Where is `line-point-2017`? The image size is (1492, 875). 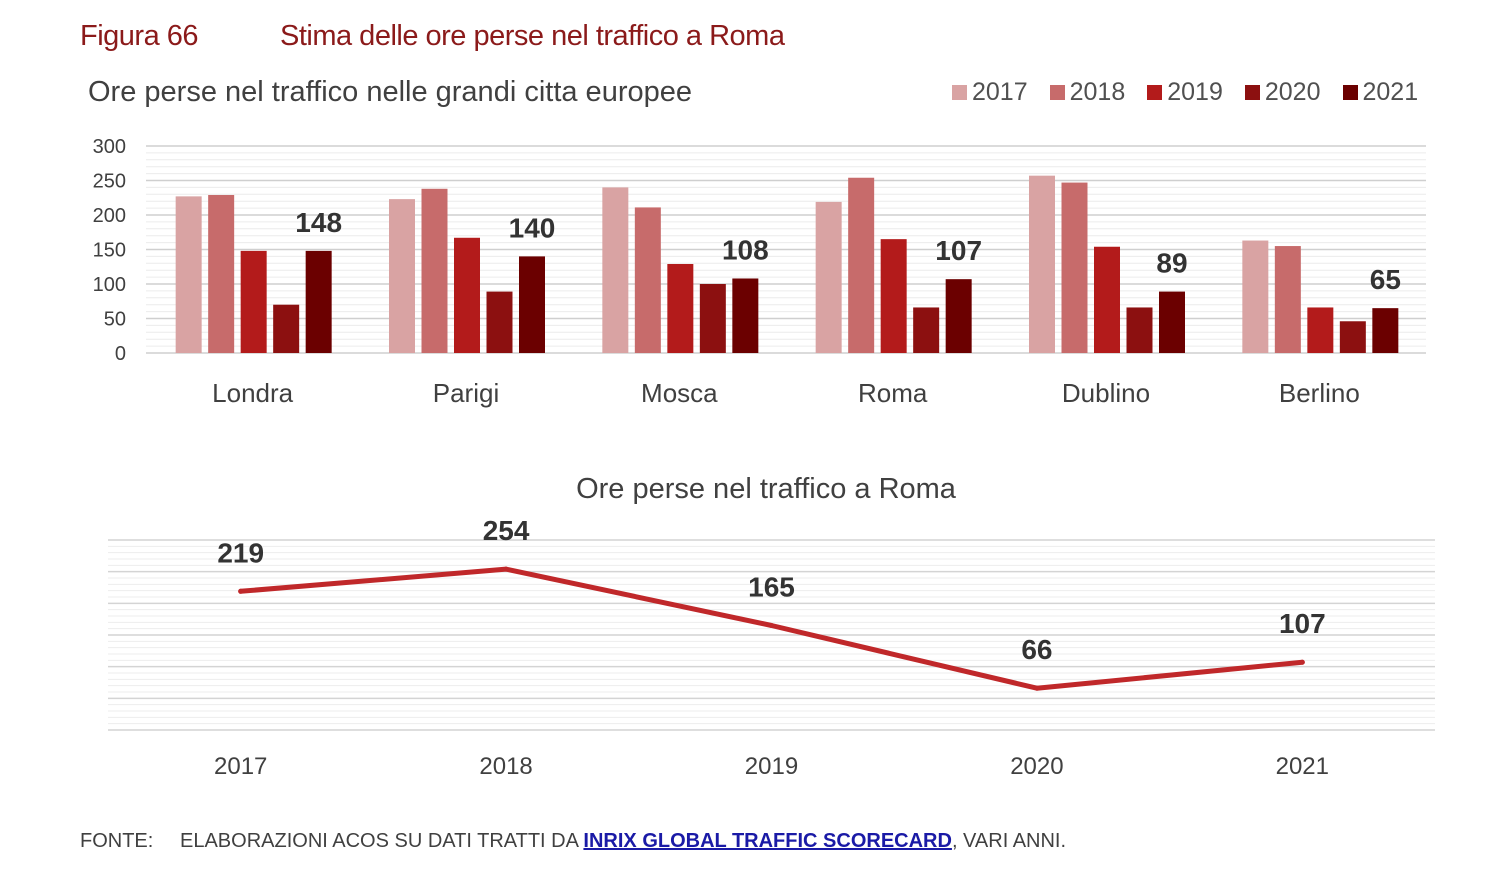 line-point-2017 is located at coordinates (241, 591).